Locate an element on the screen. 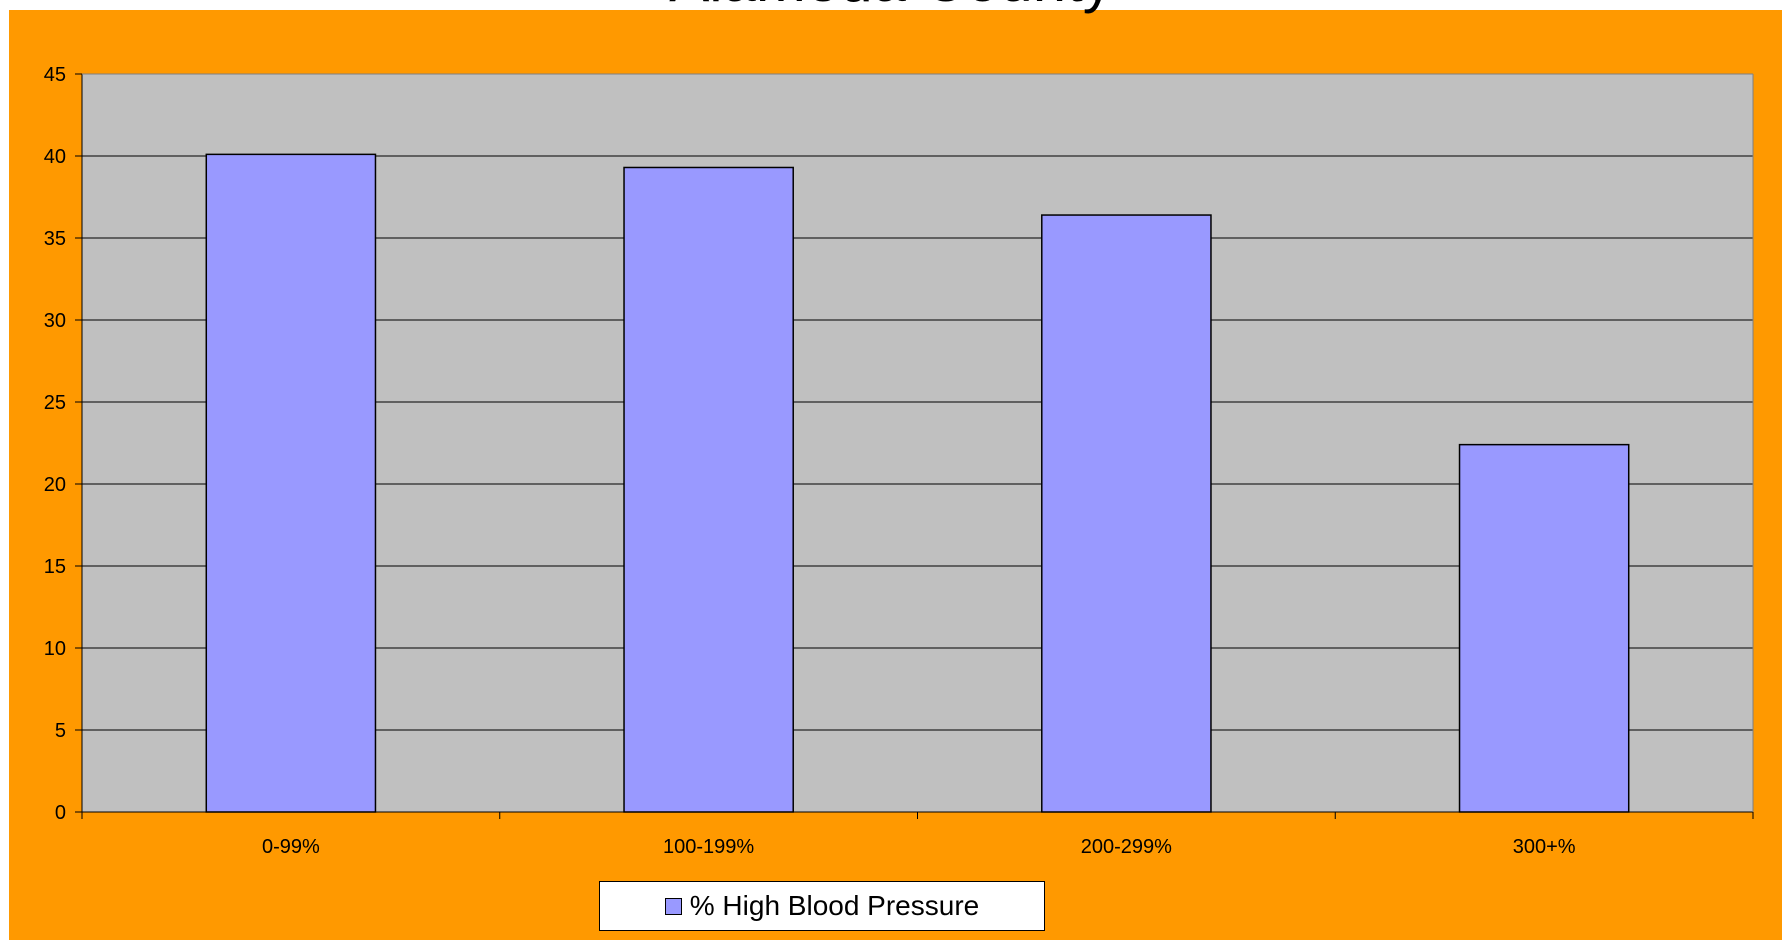 The image size is (1782, 940). y-tick-label: 20 is located at coordinates (55, 485).